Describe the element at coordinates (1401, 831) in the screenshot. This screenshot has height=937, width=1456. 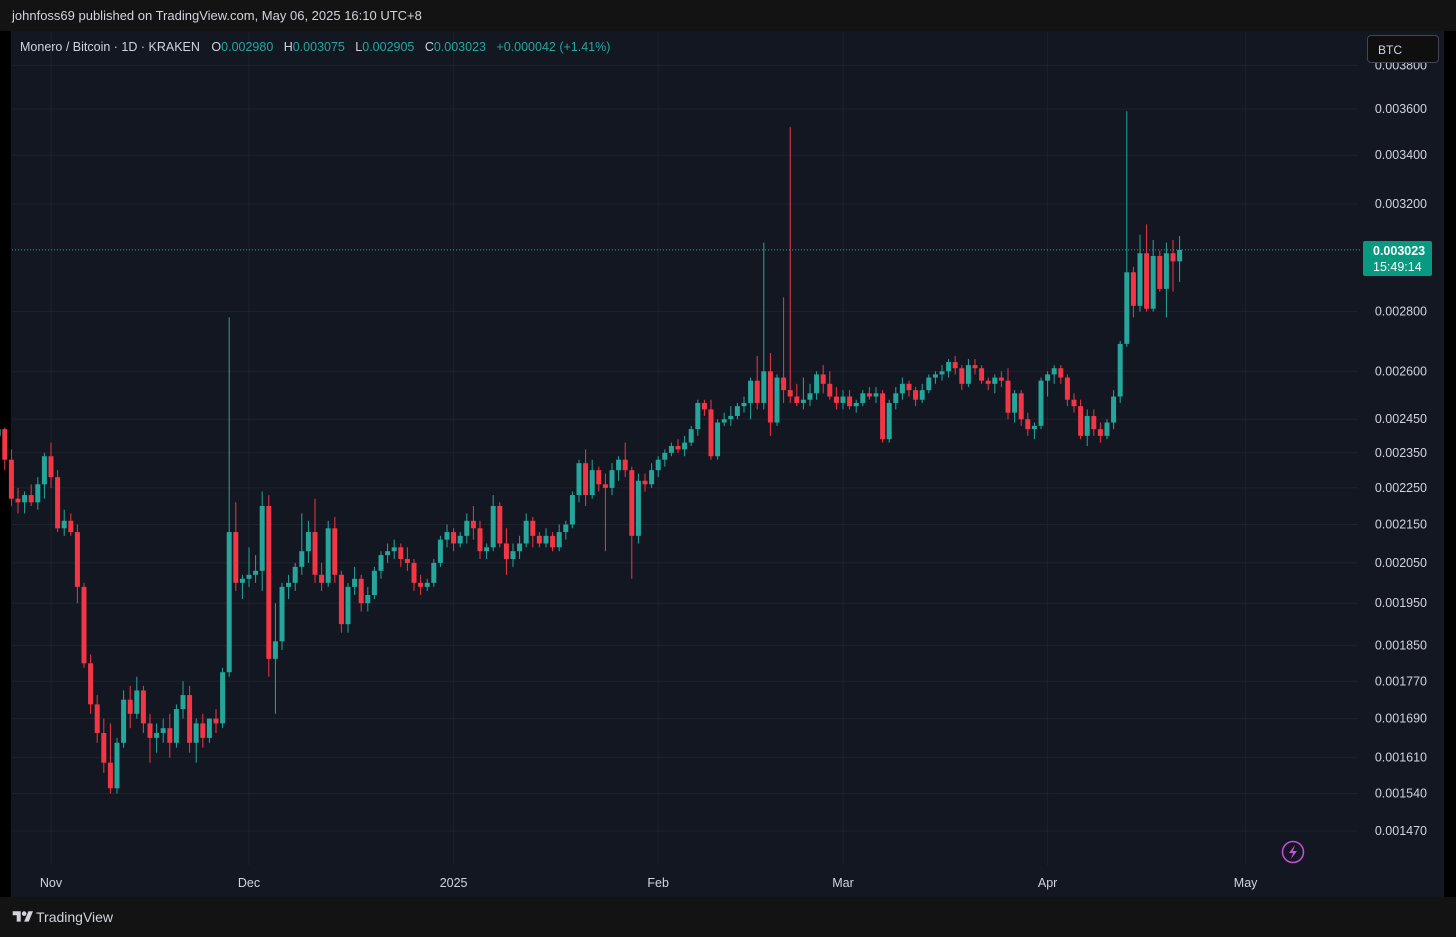
I see `y-tick-label: 0.001470` at that location.